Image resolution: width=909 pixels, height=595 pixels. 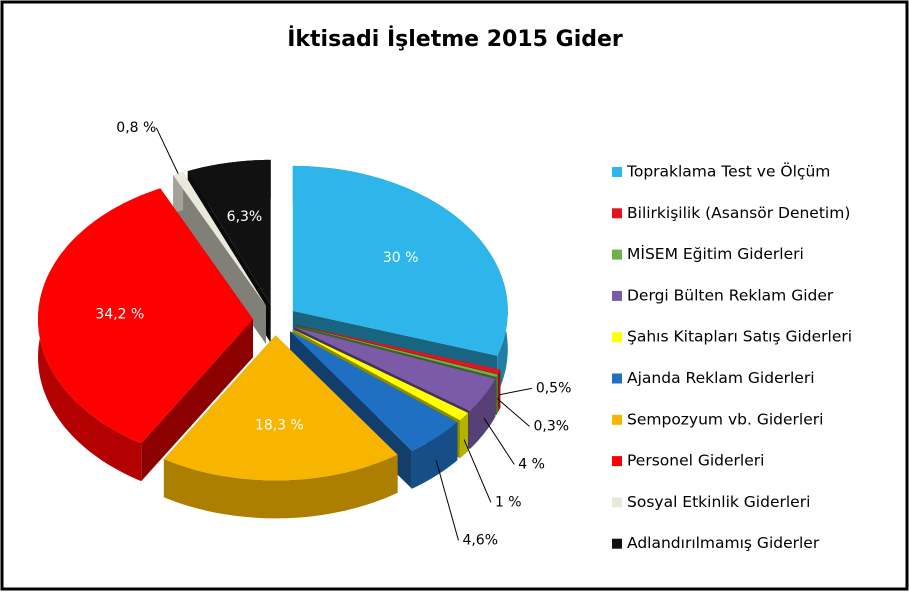 What do you see at coordinates (136, 128) in the screenshot?
I see `data-label: 0,8 %` at bounding box center [136, 128].